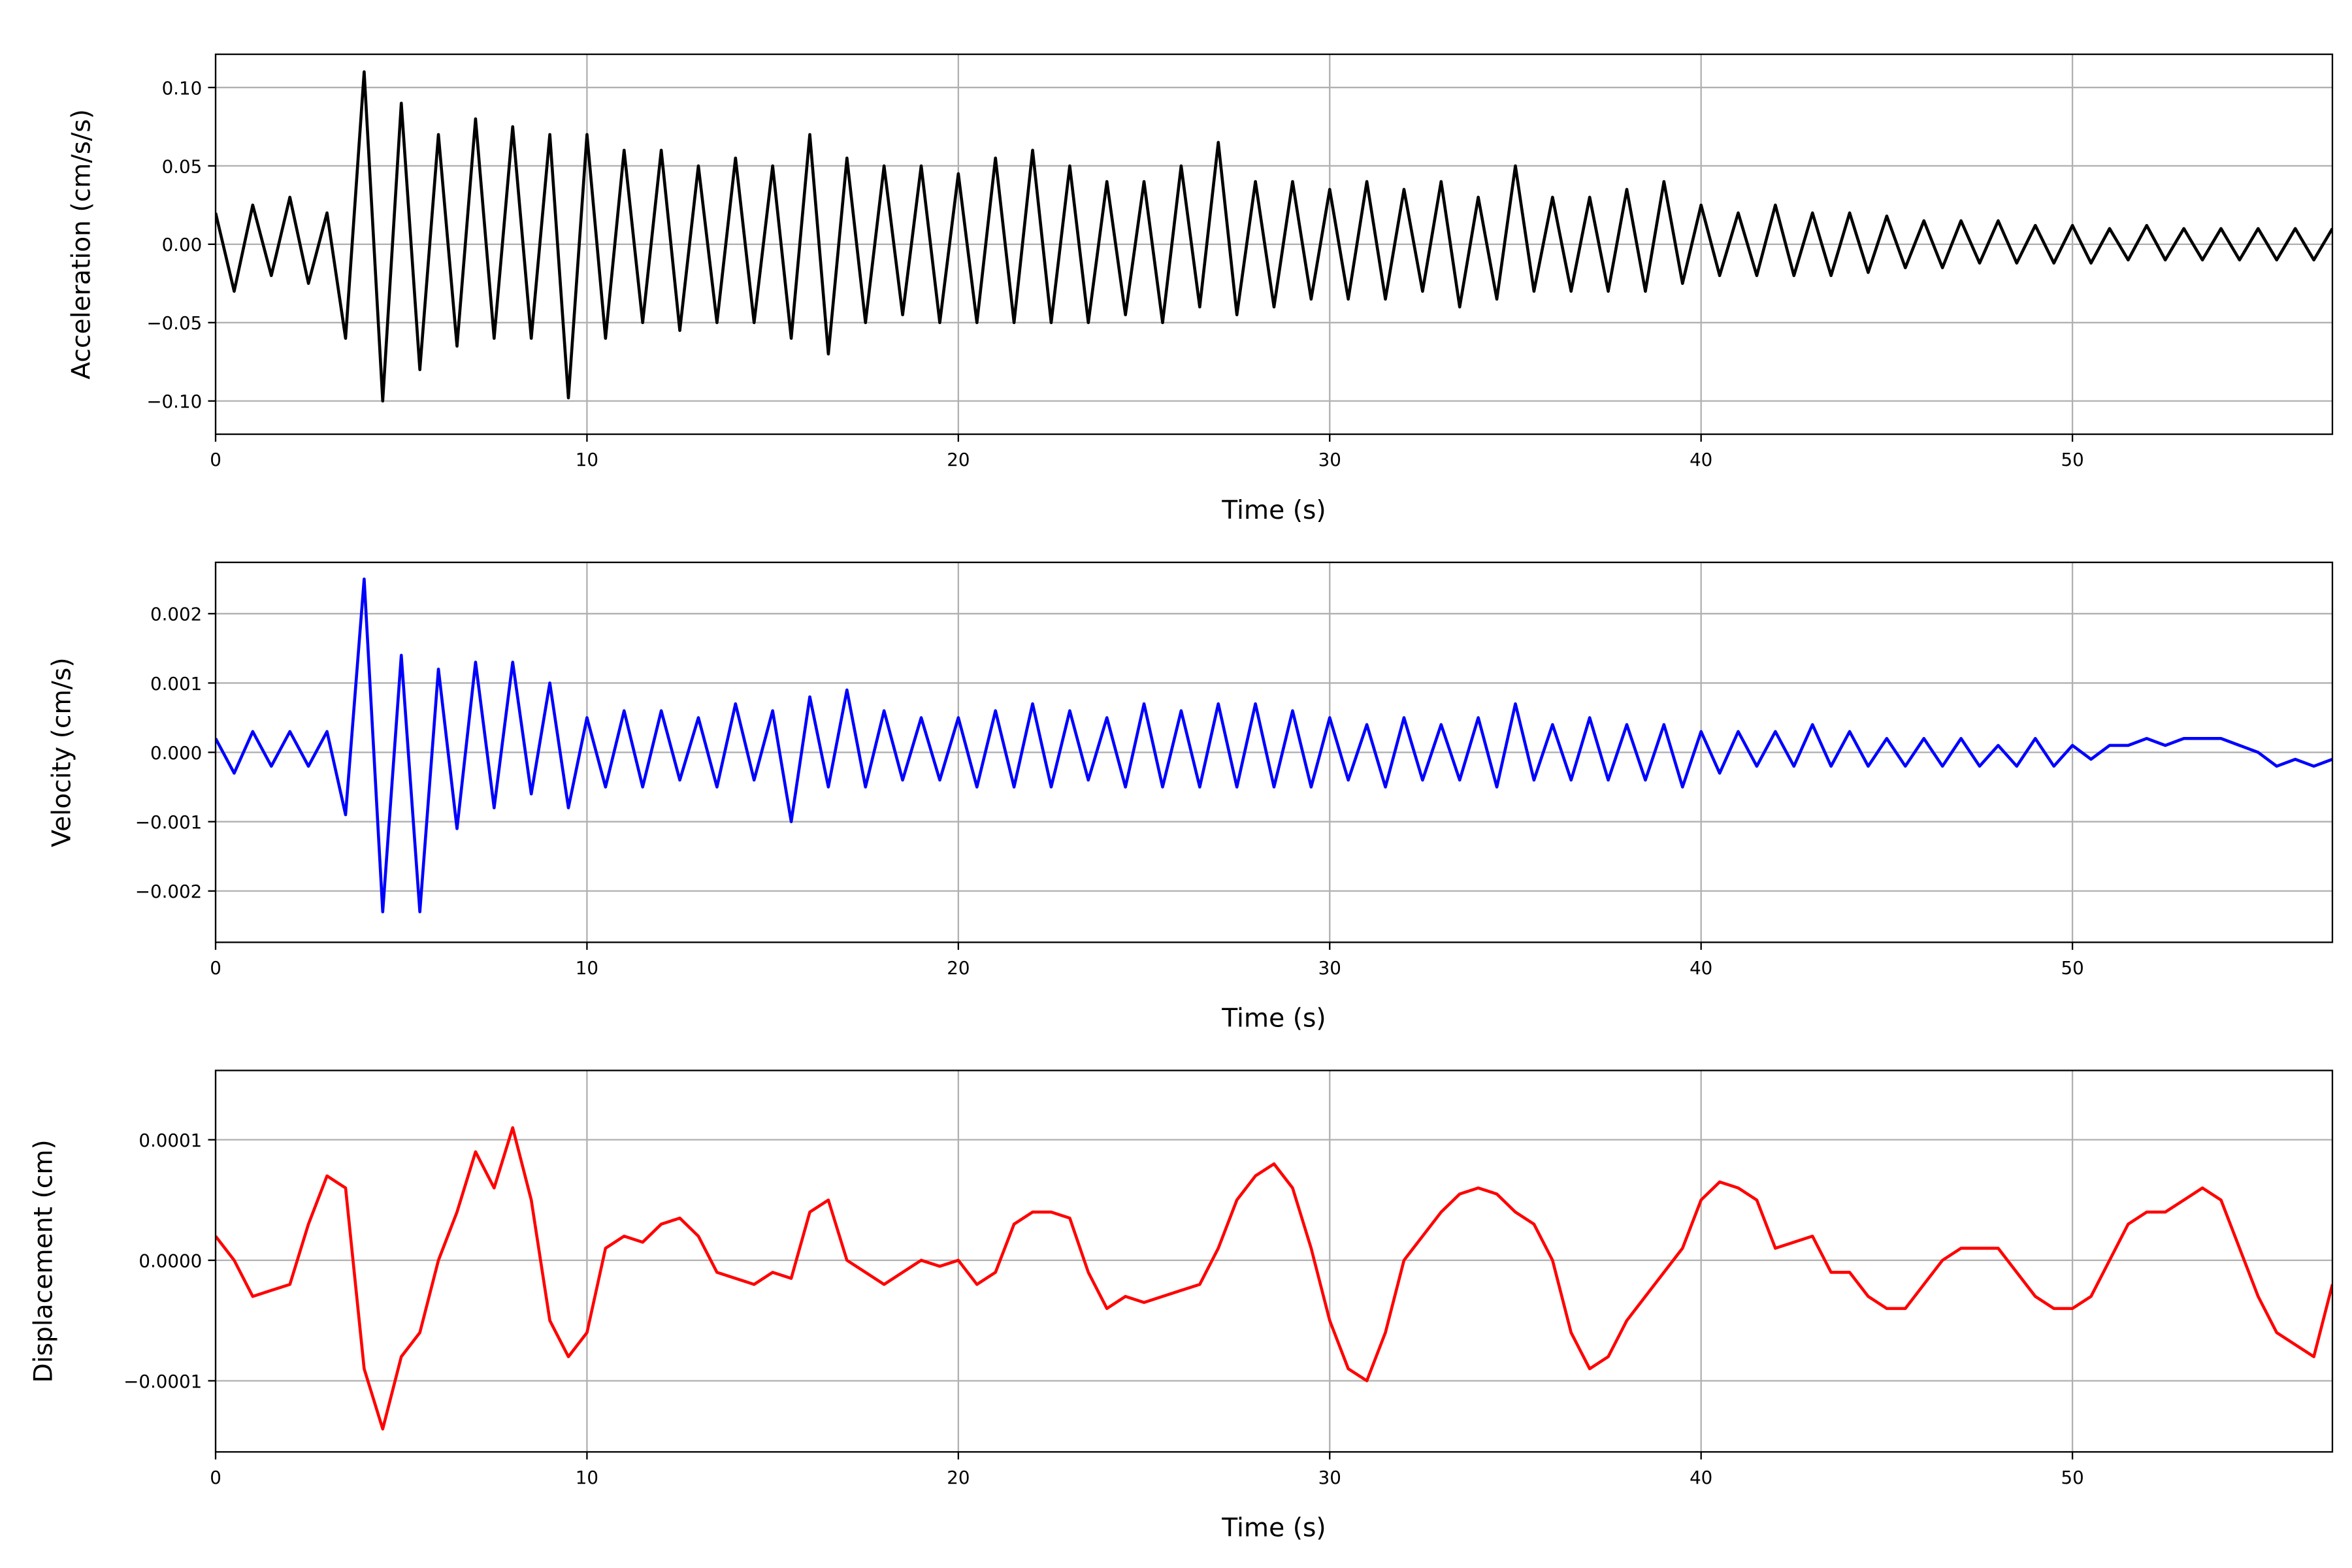 The width and height of the screenshot is (2352, 1568). I want to click on y-tick-label: 0.0001, so click(170, 1140).